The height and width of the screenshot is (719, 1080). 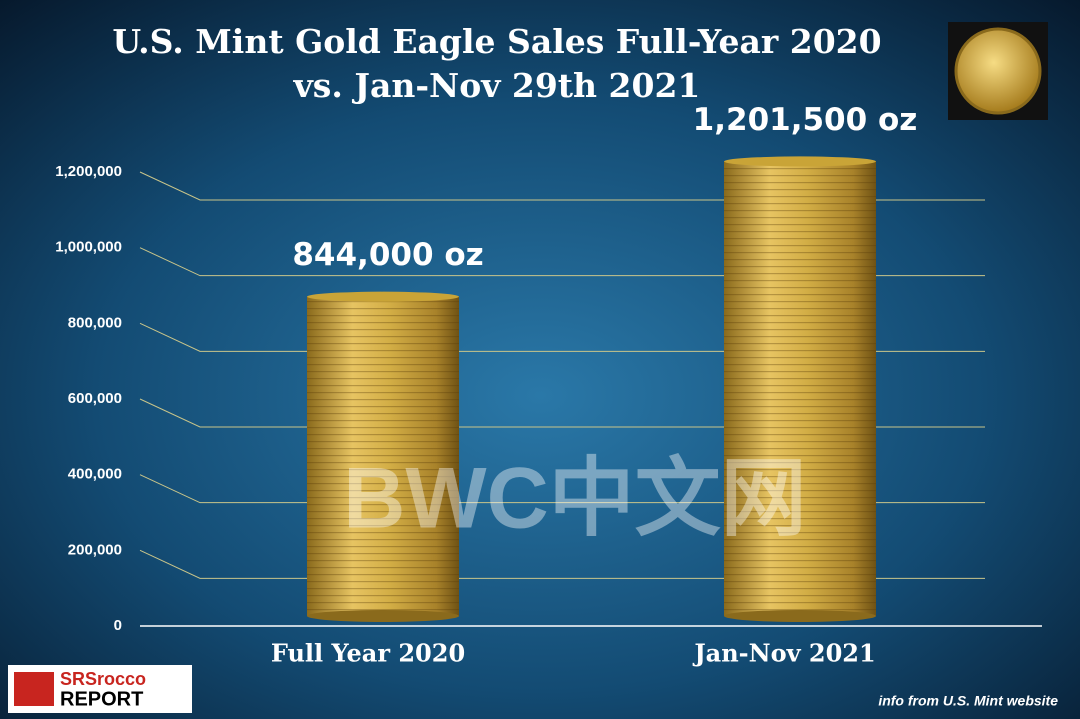 What do you see at coordinates (95, 398) in the screenshot?
I see `y-tick-label: 600,000` at bounding box center [95, 398].